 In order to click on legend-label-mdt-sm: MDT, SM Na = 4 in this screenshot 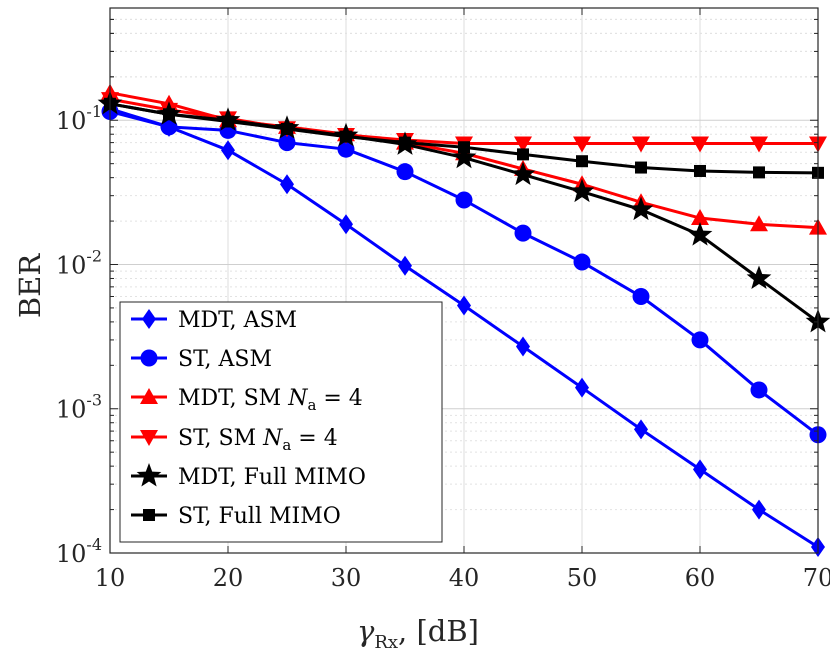, I will do `click(270, 400)`.